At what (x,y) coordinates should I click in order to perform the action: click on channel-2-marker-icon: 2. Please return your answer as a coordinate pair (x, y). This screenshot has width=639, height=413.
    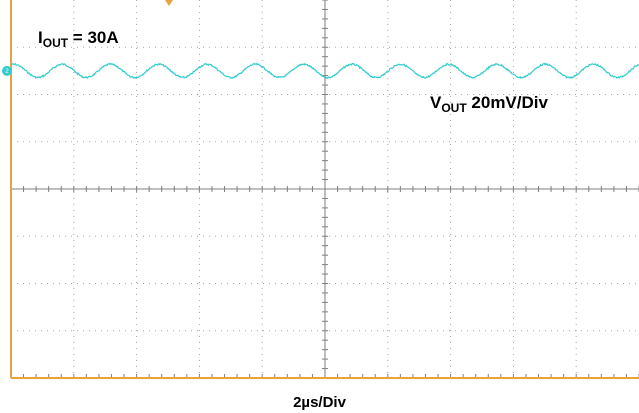
    Looking at the image, I should click on (7, 70).